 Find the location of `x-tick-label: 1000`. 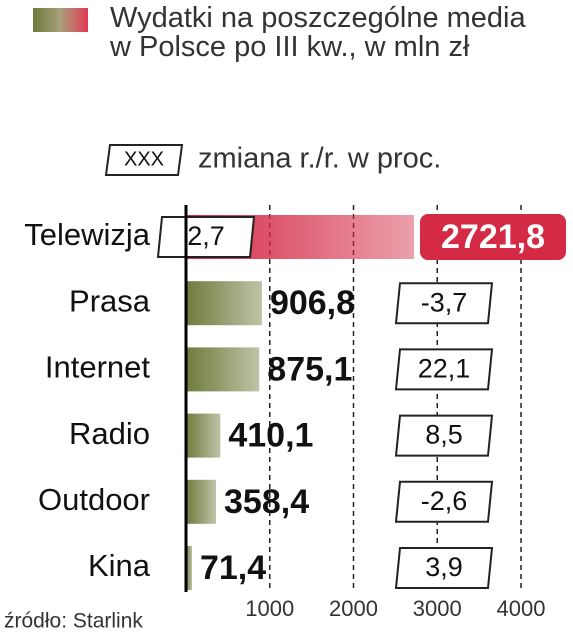

x-tick-label: 1000 is located at coordinates (269, 608).